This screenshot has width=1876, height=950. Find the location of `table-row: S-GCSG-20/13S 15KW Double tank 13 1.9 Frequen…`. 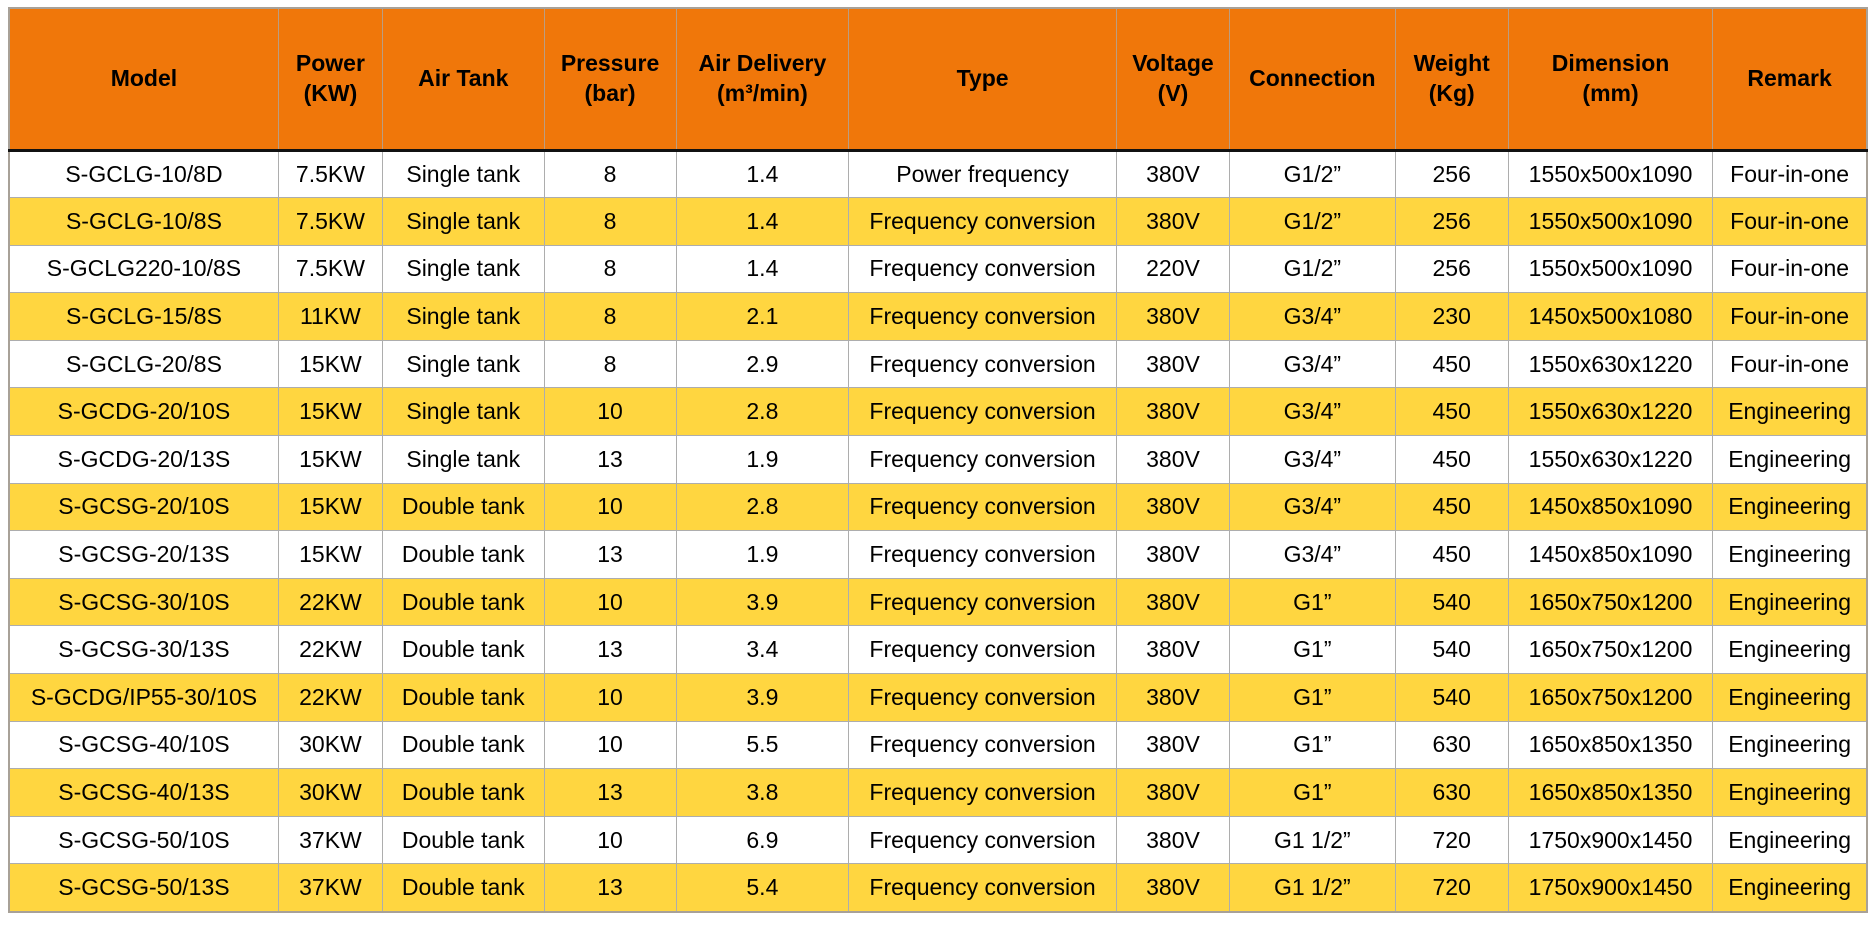

table-row: S-GCSG-20/13S 15KW Double tank 13 1.9 Frequen… is located at coordinates (938, 554).